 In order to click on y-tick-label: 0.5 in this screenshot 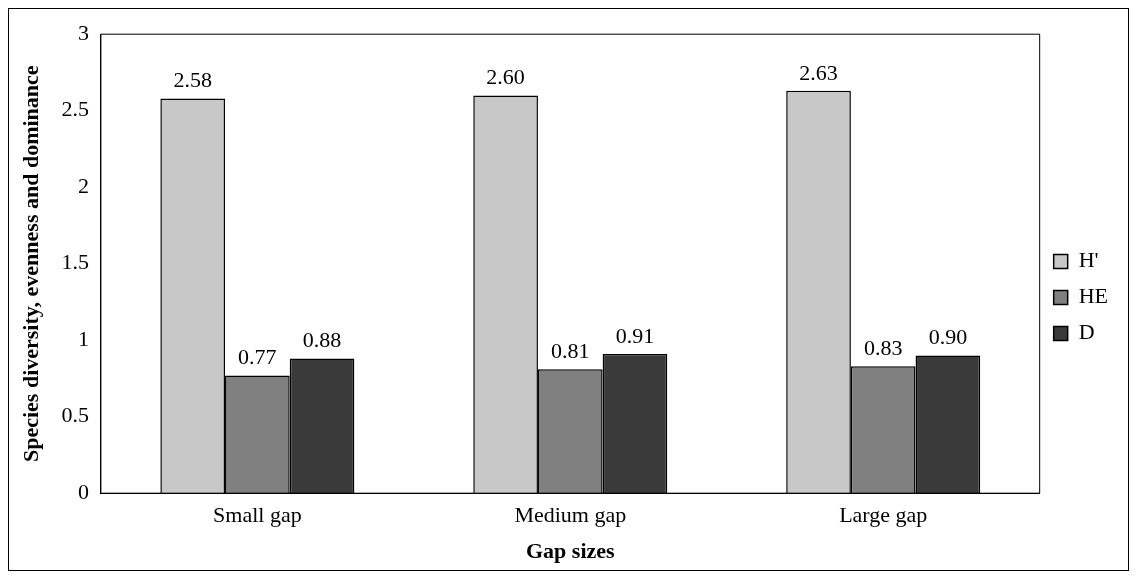, I will do `click(75, 415)`.